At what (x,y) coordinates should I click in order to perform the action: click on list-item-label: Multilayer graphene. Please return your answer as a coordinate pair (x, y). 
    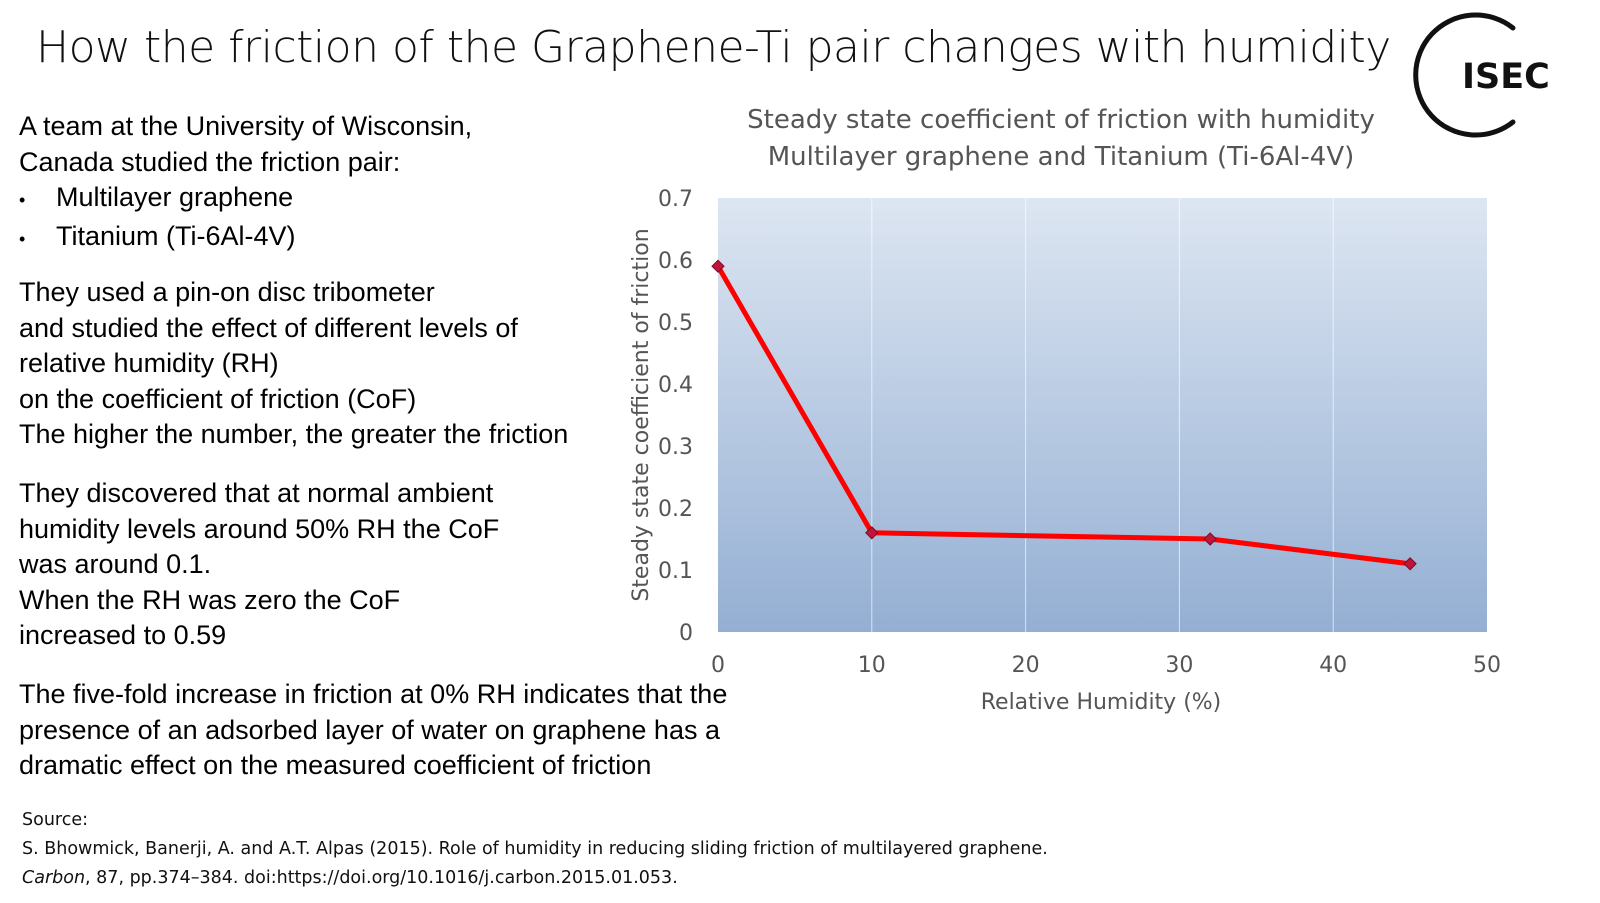
    Looking at the image, I should click on (175, 197).